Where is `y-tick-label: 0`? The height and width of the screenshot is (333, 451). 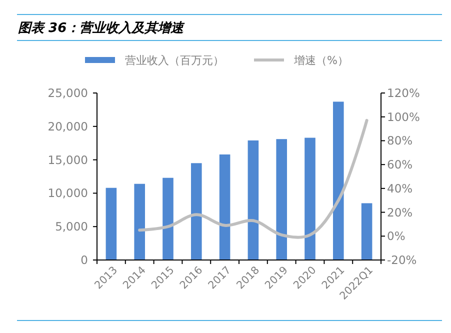 y-tick-label: 0 is located at coordinates (84, 260).